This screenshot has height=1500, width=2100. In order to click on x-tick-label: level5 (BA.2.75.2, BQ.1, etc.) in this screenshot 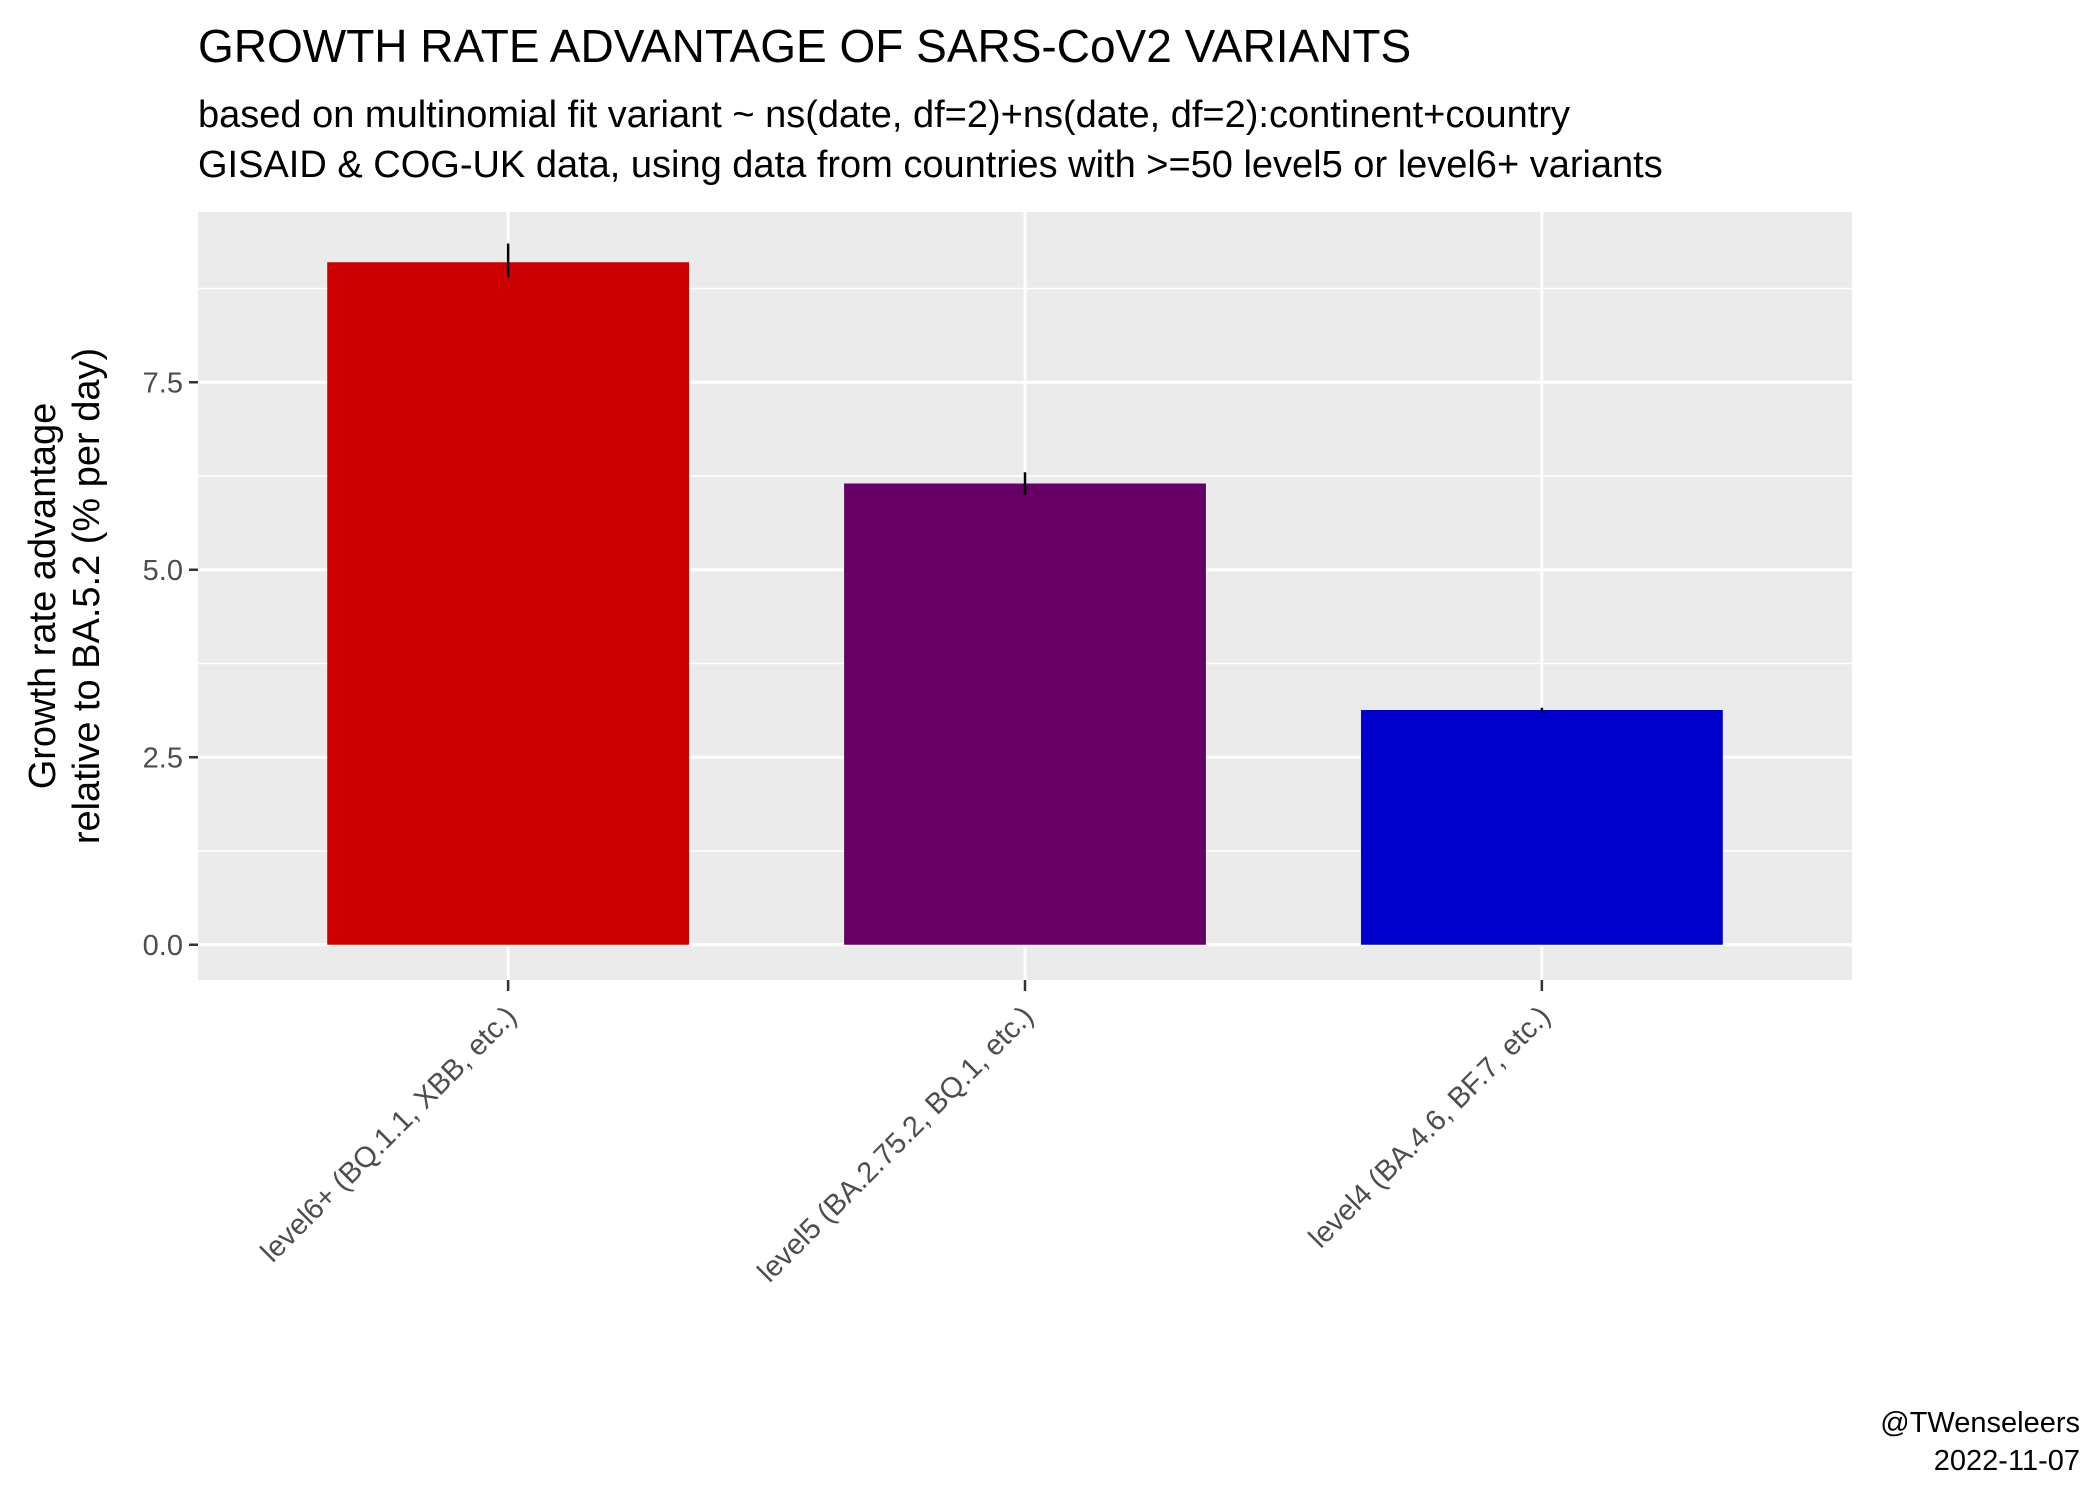, I will do `click(896, 1144)`.